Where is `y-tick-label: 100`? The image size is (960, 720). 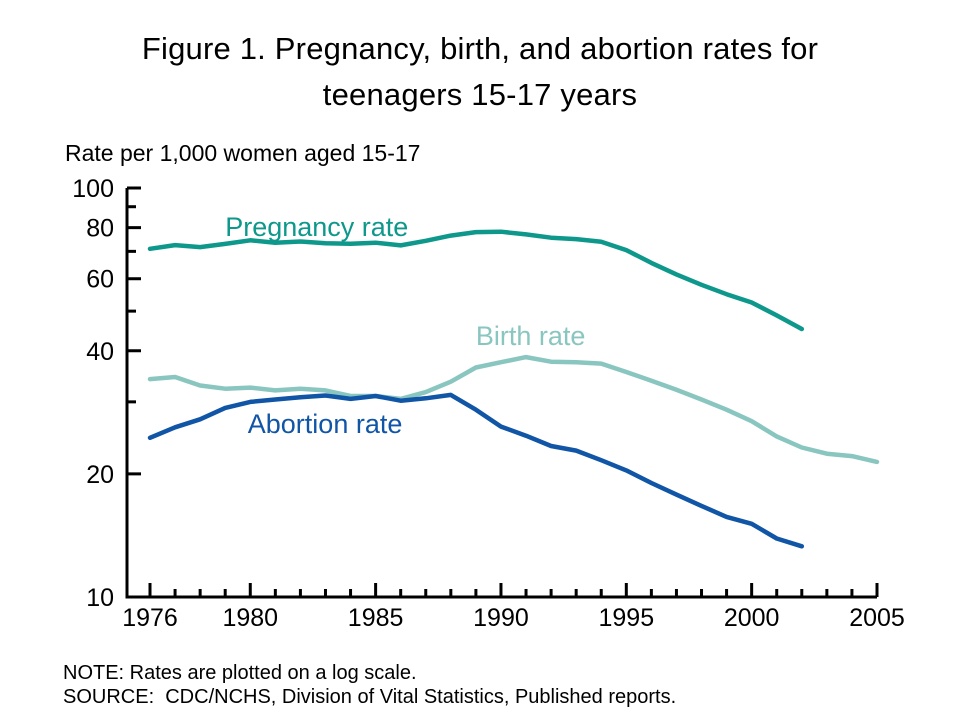 y-tick-label: 100 is located at coordinates (93, 189).